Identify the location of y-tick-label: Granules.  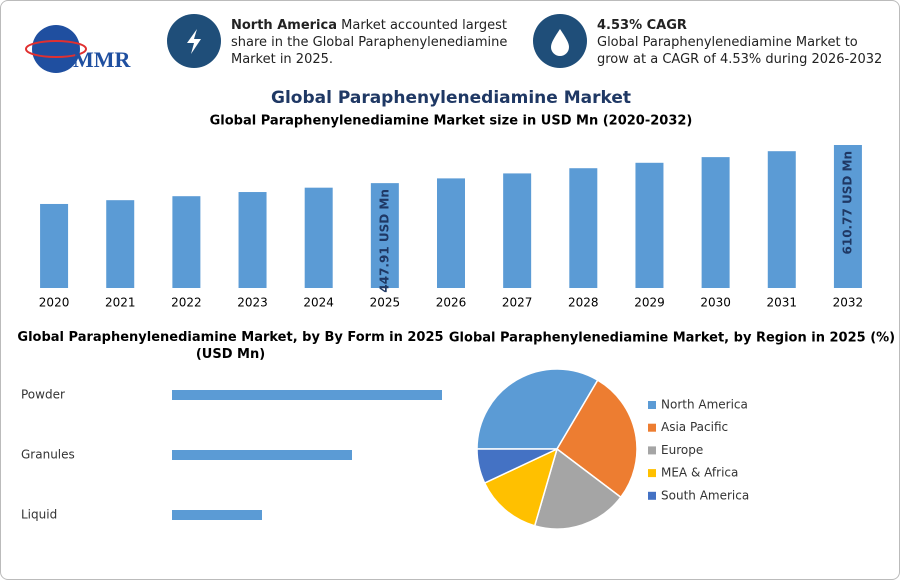
(48, 455).